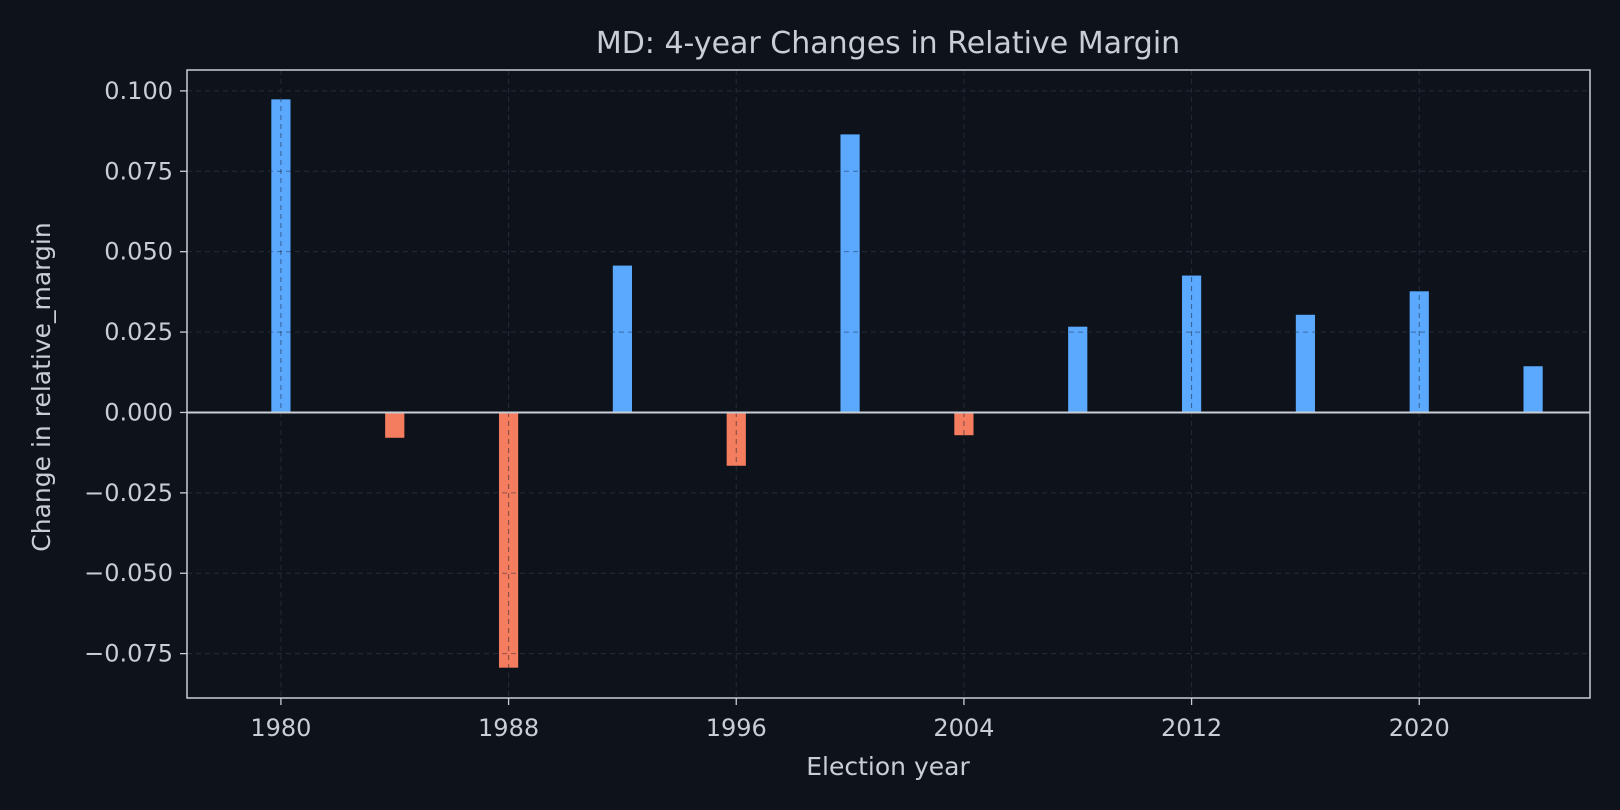 Image resolution: width=1620 pixels, height=810 pixels. I want to click on chart-title: MD: 4-year Changes in Relative Margin, so click(888, 43).